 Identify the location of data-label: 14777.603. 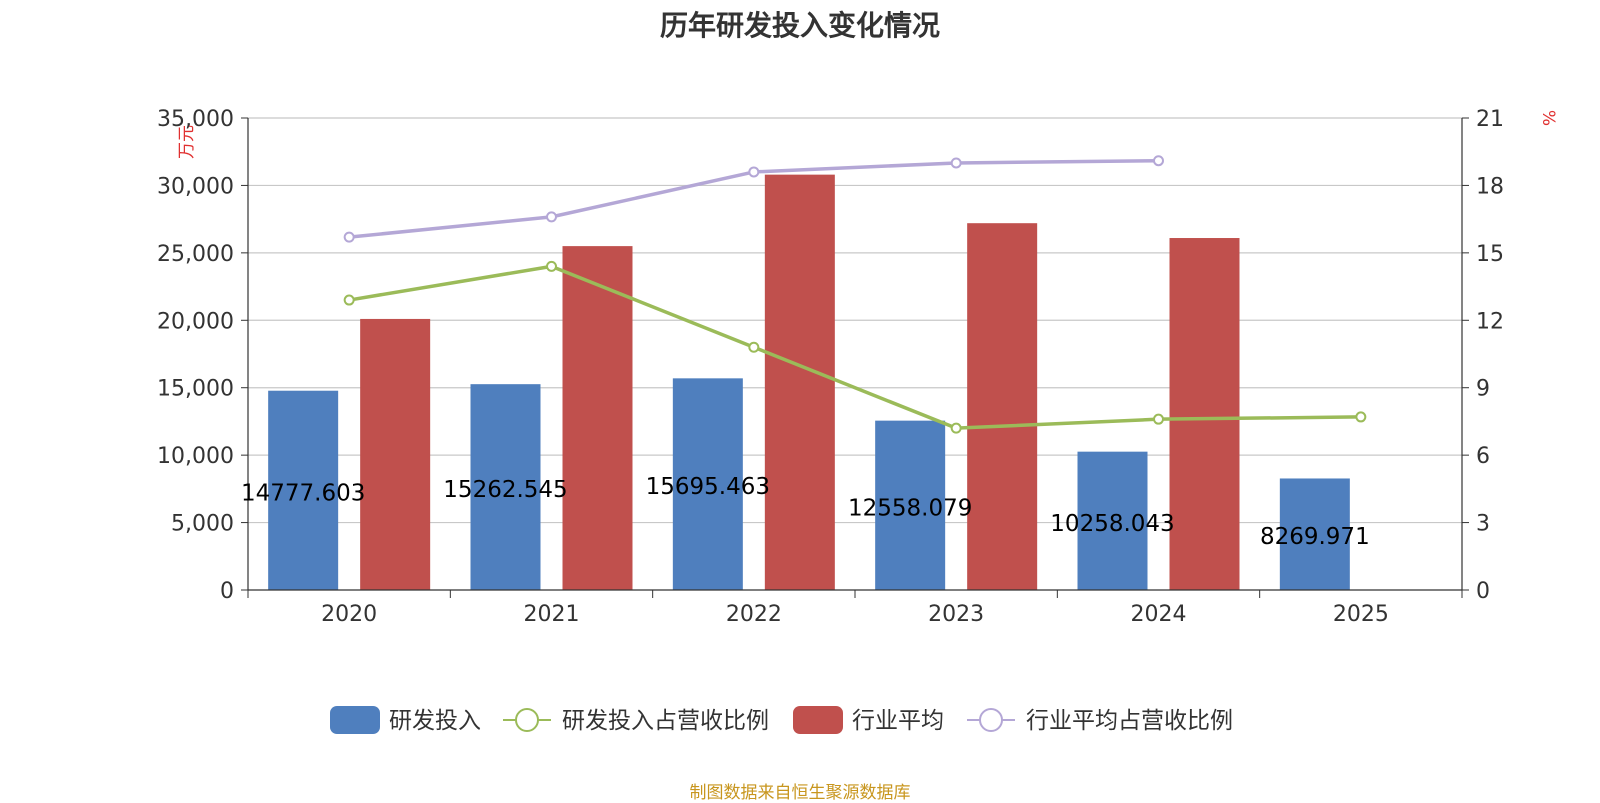
(303, 493).